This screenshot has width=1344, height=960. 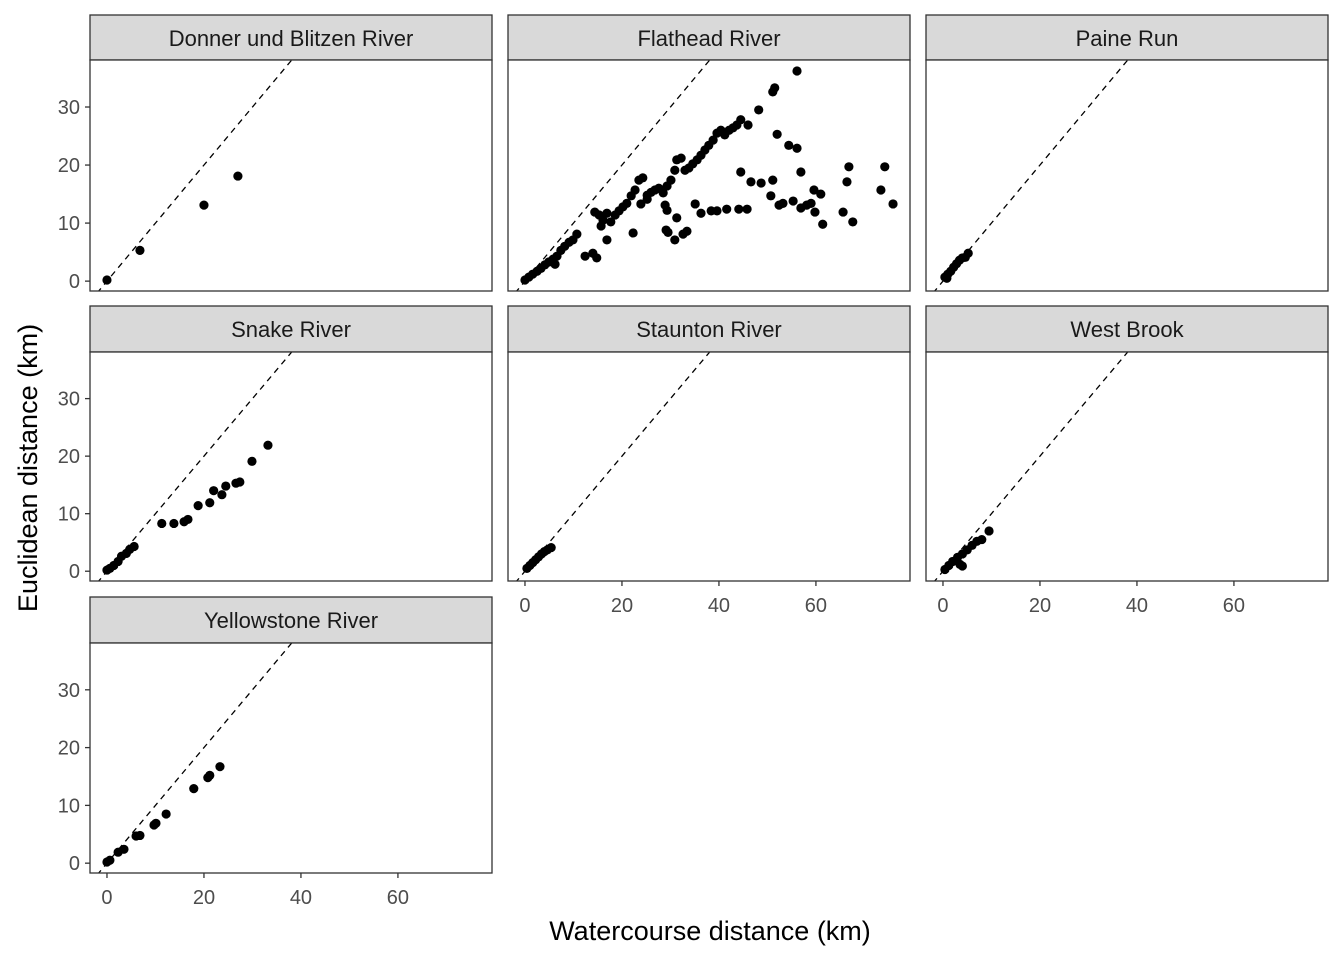 I want to click on facet-strip-label: Yellowstone River, so click(x=291, y=620).